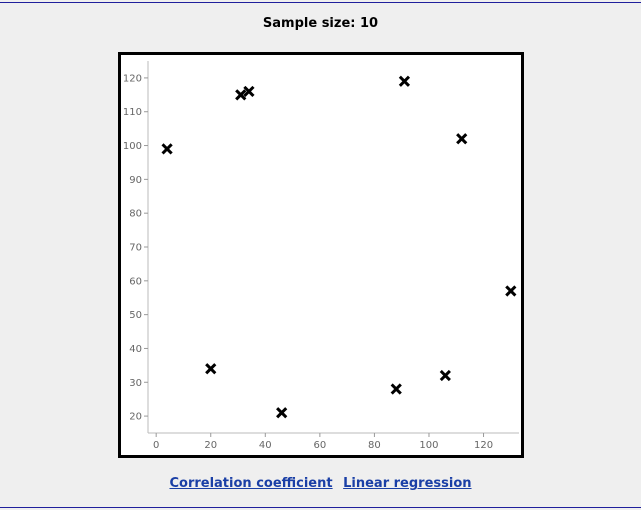 This screenshot has width=641, height=510. I want to click on y-tick-label: 30, so click(135, 383).